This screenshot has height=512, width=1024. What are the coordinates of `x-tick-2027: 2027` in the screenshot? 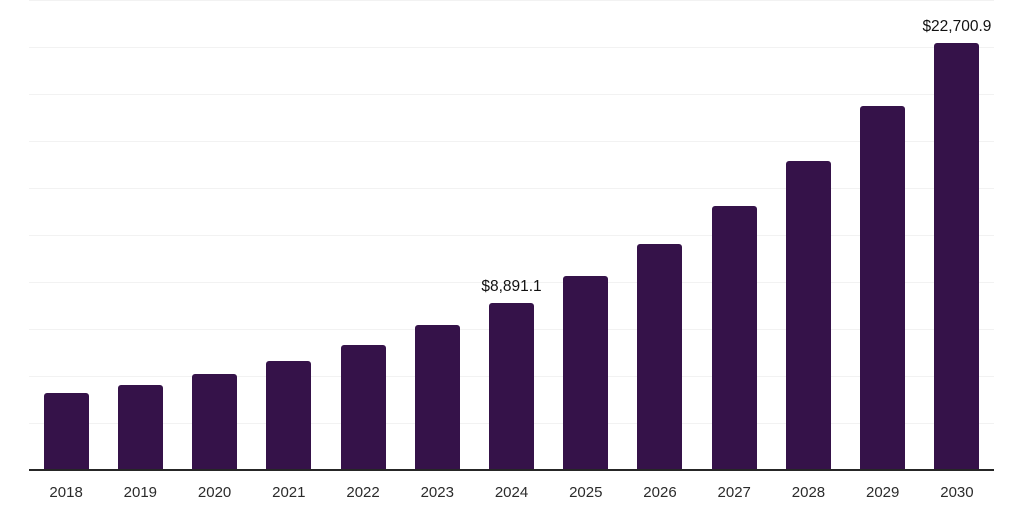 It's located at (734, 492).